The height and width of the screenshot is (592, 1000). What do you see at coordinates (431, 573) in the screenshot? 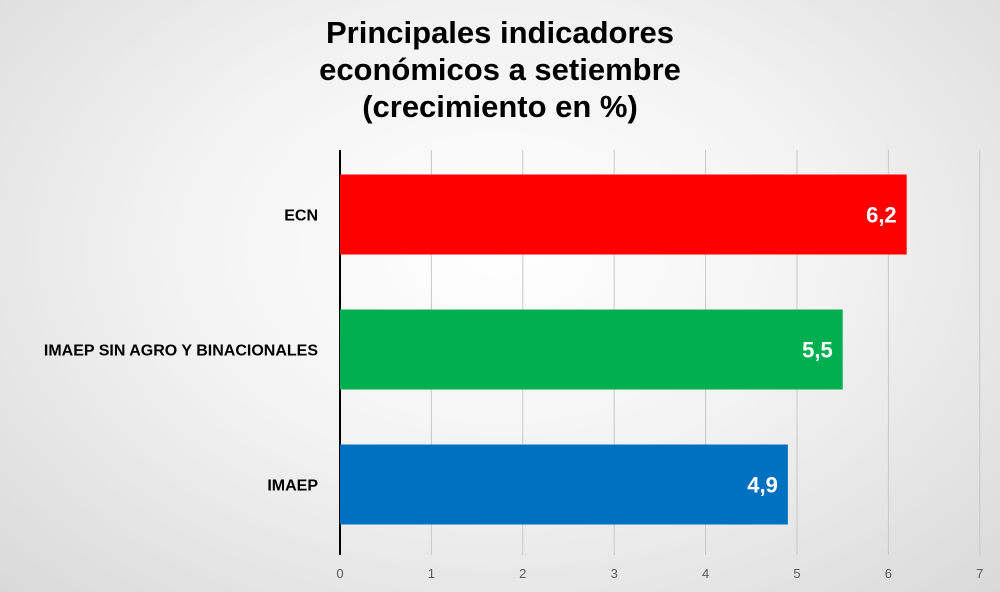
I see `x-tick-label: 1` at bounding box center [431, 573].